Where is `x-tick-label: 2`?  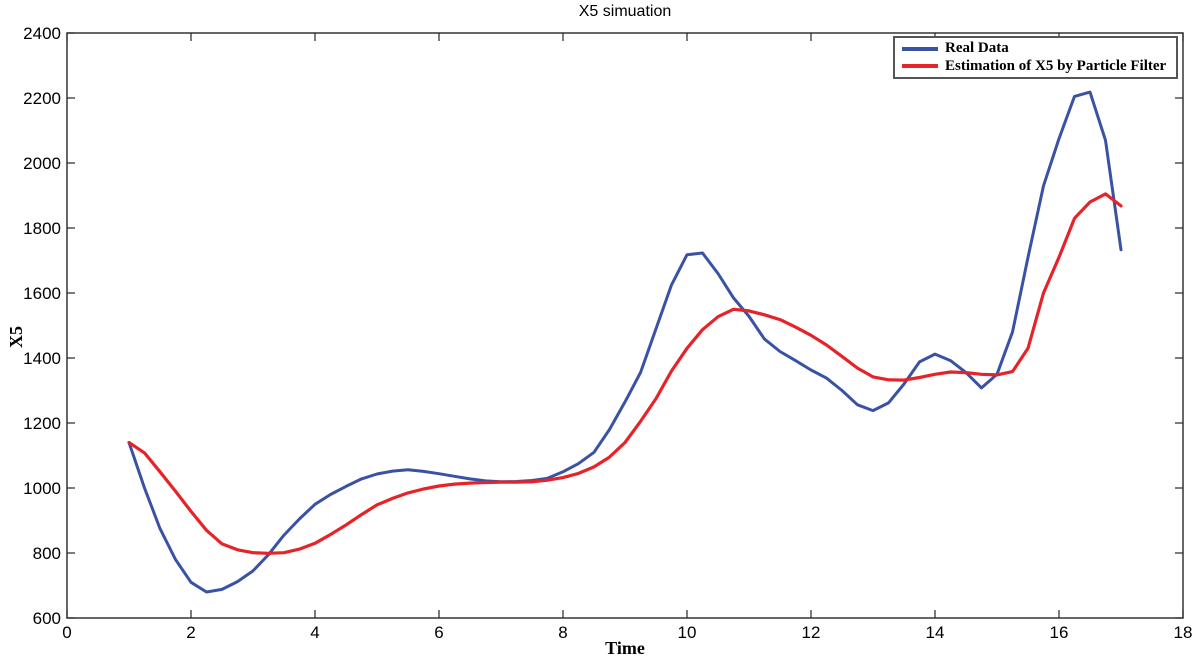 x-tick-label: 2 is located at coordinates (190, 632).